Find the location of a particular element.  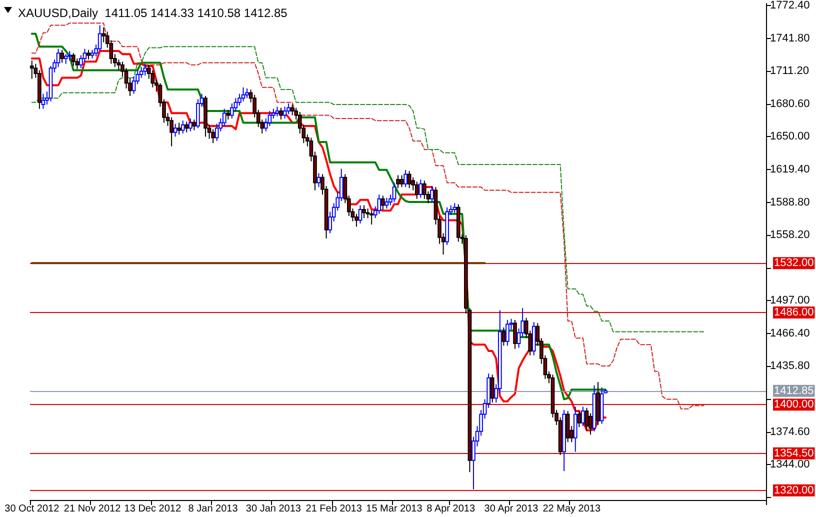

y-tick-label: 1466.40 is located at coordinates (790, 333).